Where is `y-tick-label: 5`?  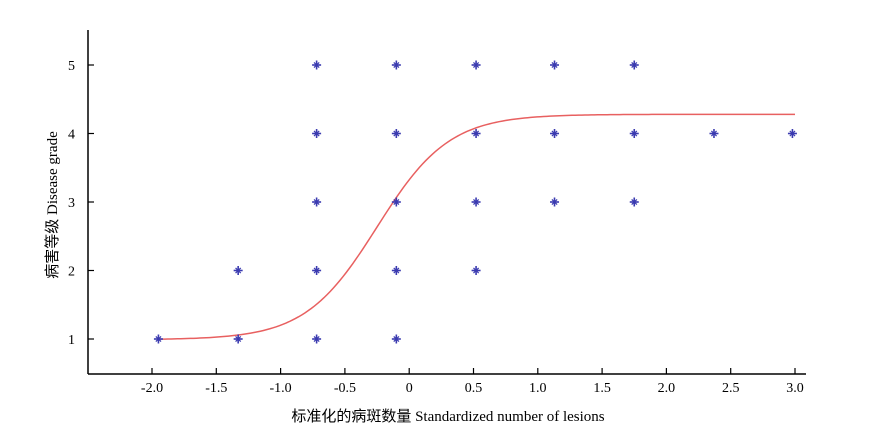 y-tick-label: 5 is located at coordinates (71, 66).